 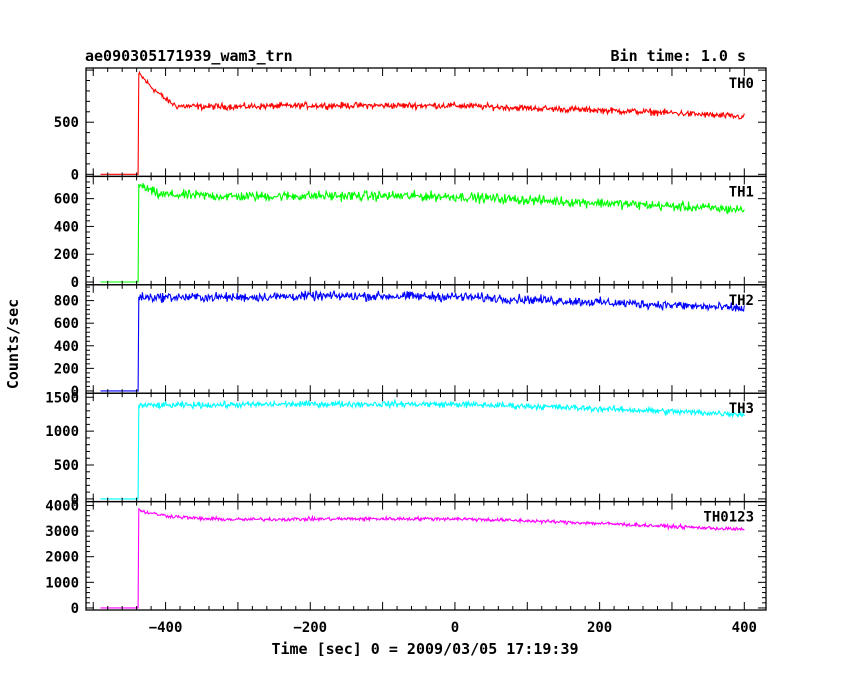 What do you see at coordinates (62, 398) in the screenshot?
I see `y-tick-label-th3: 1500` at bounding box center [62, 398].